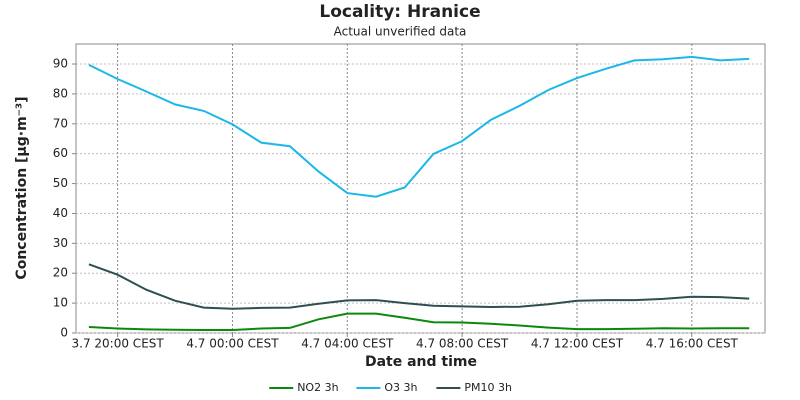  What do you see at coordinates (60, 93) in the screenshot?
I see `y-tick-label: 80` at bounding box center [60, 93].